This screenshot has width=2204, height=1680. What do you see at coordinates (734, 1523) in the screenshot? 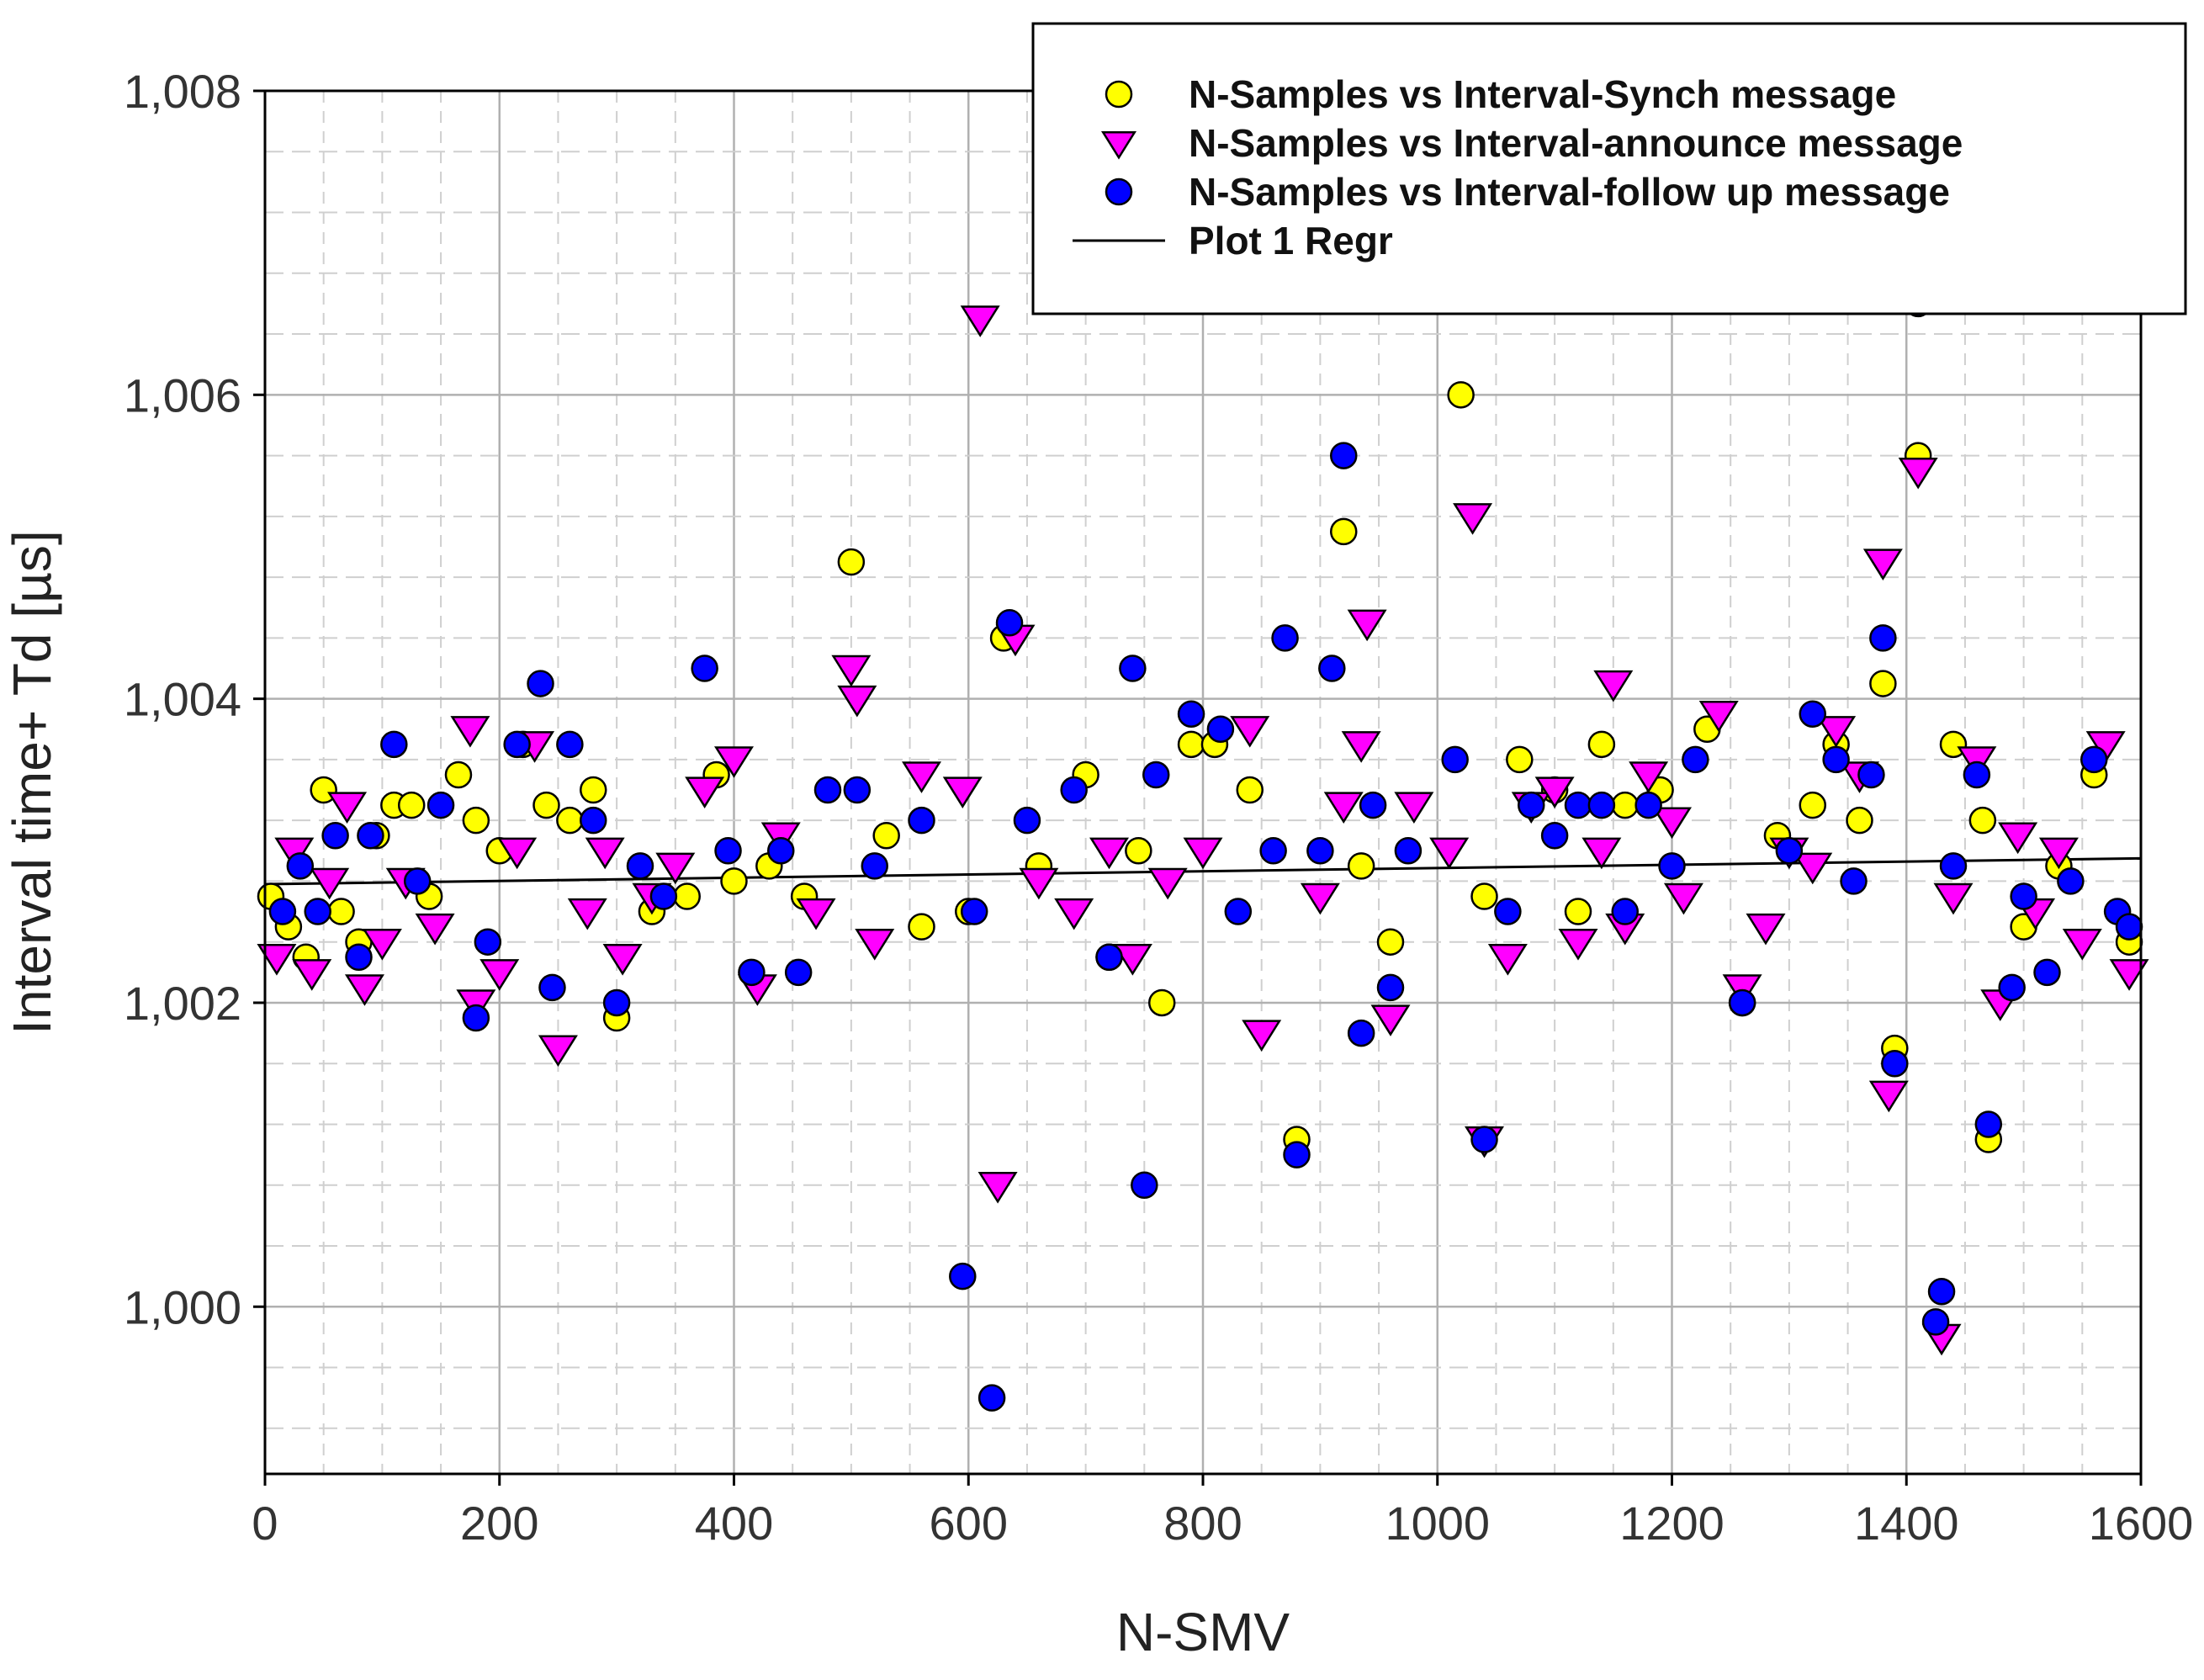
I see `x-tick-label: 400` at bounding box center [734, 1523].